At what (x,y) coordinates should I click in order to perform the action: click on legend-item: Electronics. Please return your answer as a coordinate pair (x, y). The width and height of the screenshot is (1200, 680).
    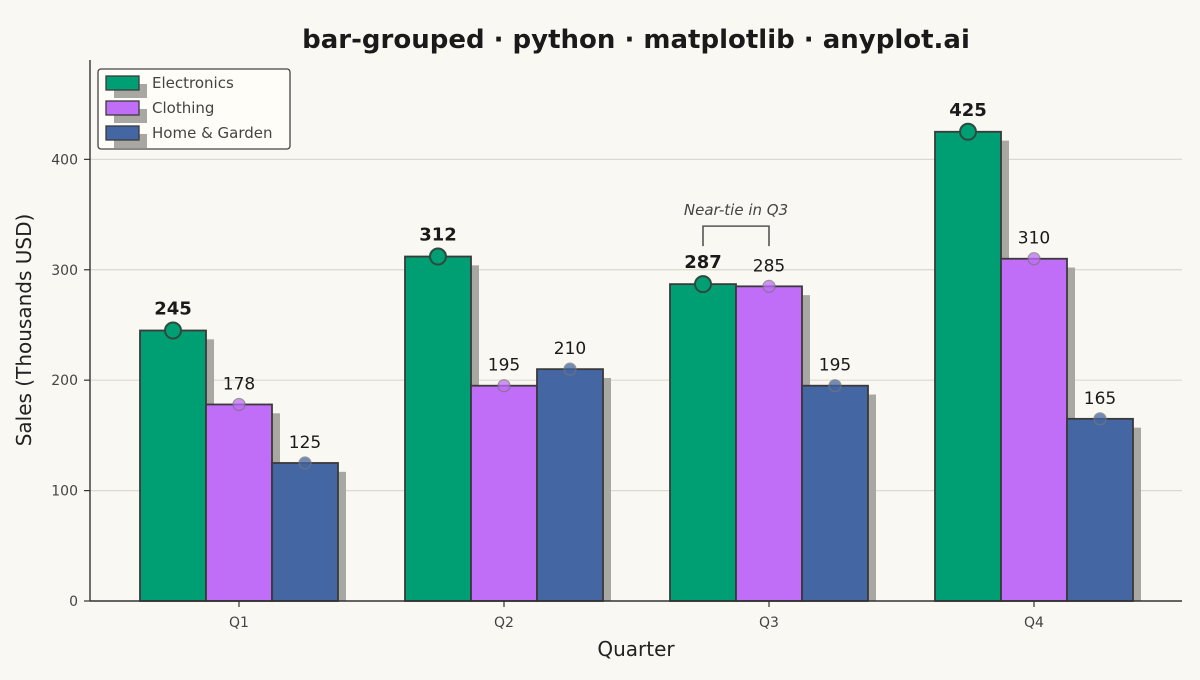
    Looking at the image, I should click on (169, 86).